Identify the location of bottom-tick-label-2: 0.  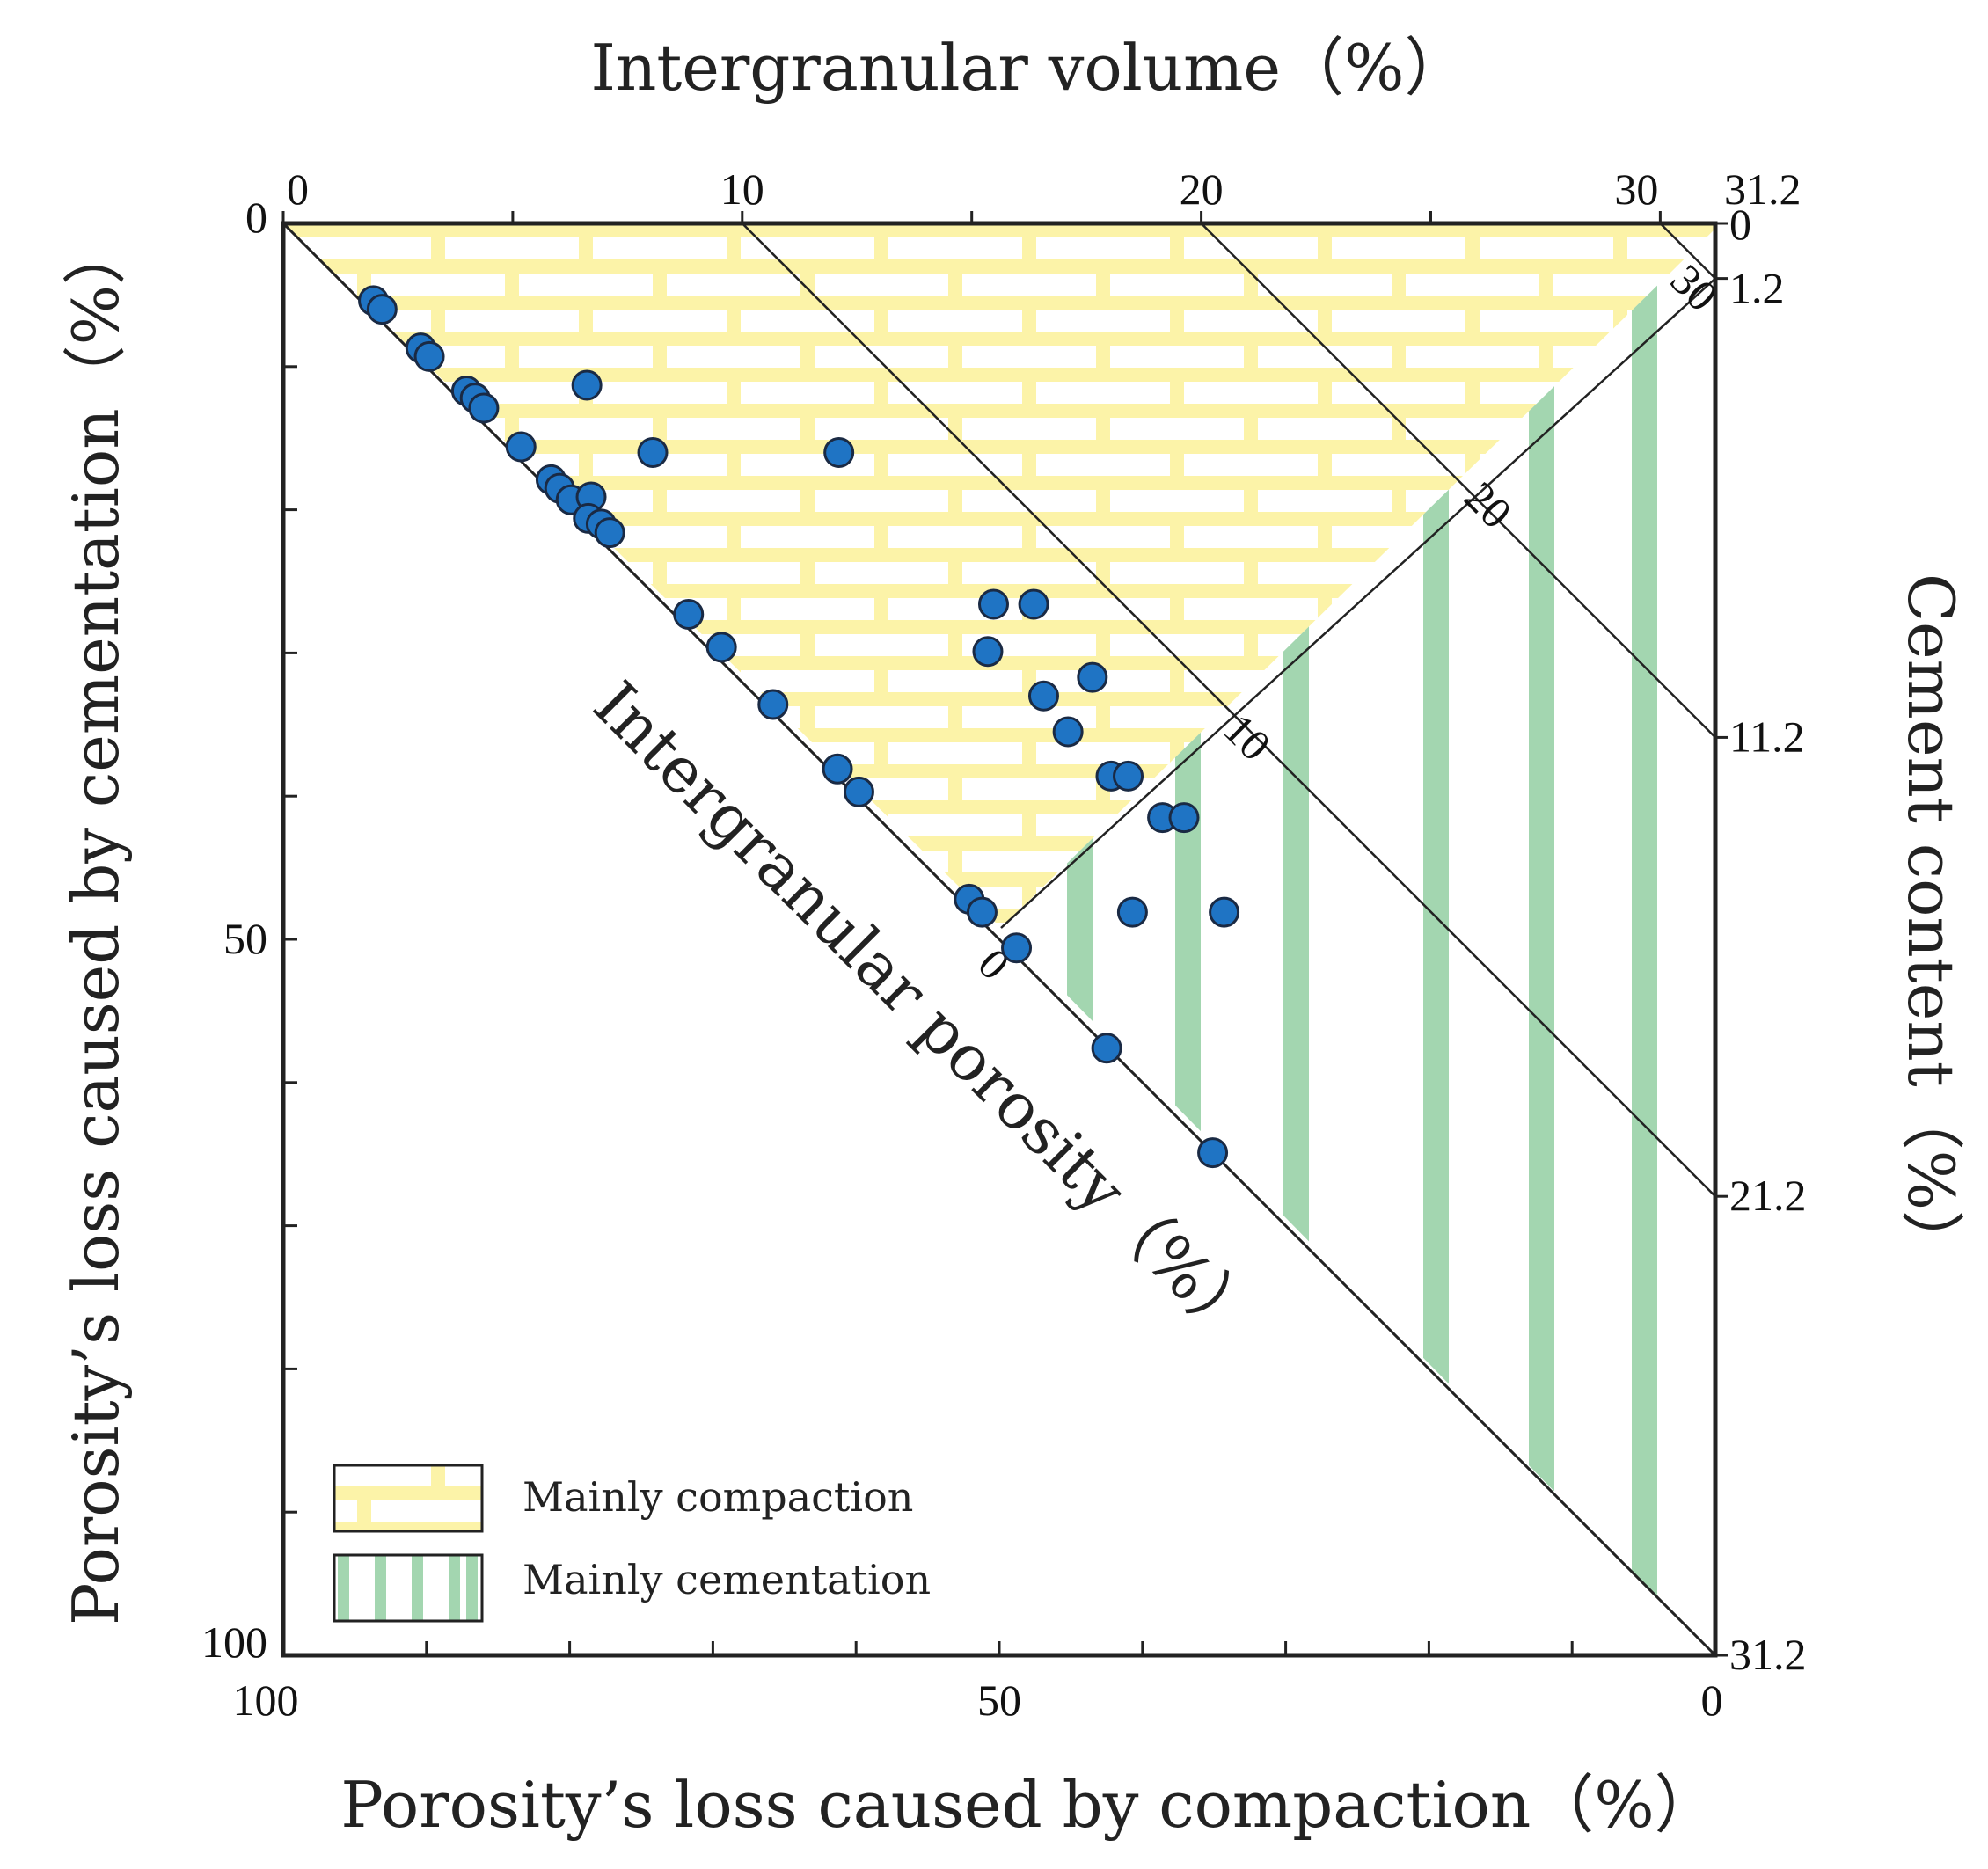
(1712, 1701).